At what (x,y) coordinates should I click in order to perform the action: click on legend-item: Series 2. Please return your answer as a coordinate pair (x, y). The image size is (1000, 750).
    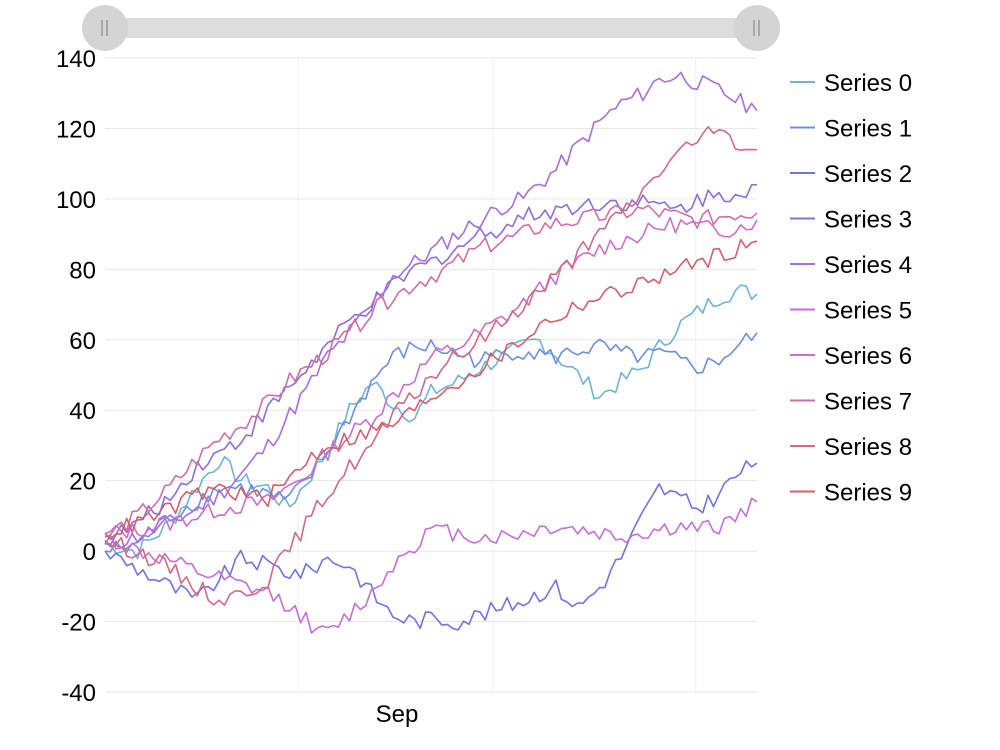
    Looking at the image, I should click on (851, 174).